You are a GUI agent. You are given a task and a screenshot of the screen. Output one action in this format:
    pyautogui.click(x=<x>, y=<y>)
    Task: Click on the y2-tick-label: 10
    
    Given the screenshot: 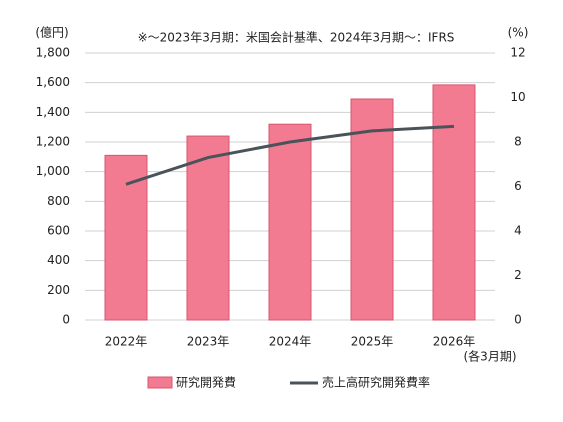 What is the action you would take?
    pyautogui.click(x=517, y=97)
    